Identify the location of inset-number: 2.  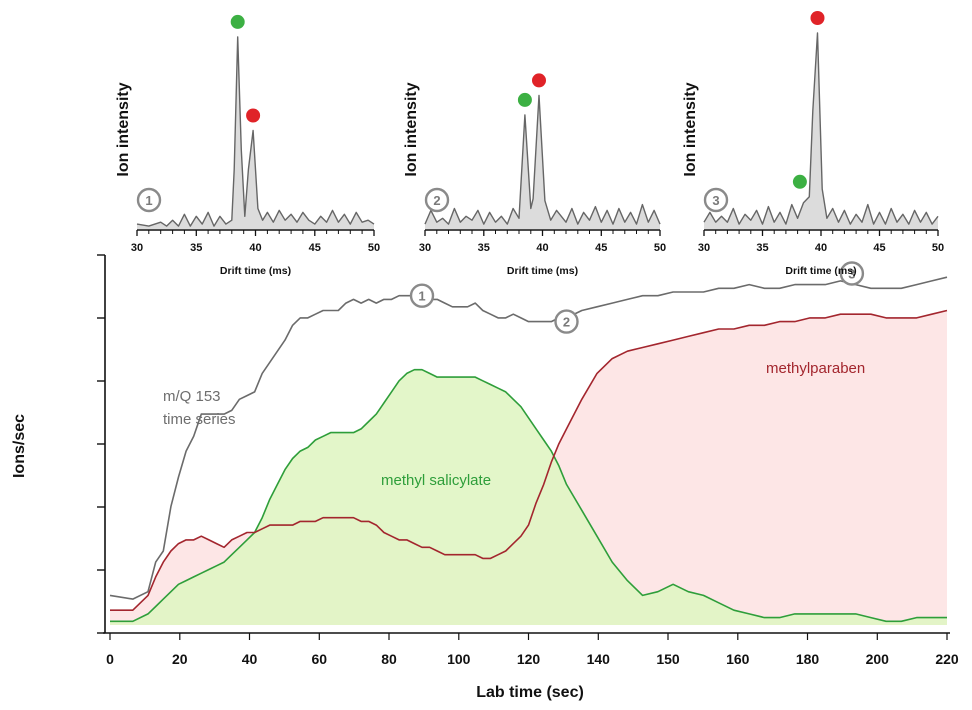
(436, 200).